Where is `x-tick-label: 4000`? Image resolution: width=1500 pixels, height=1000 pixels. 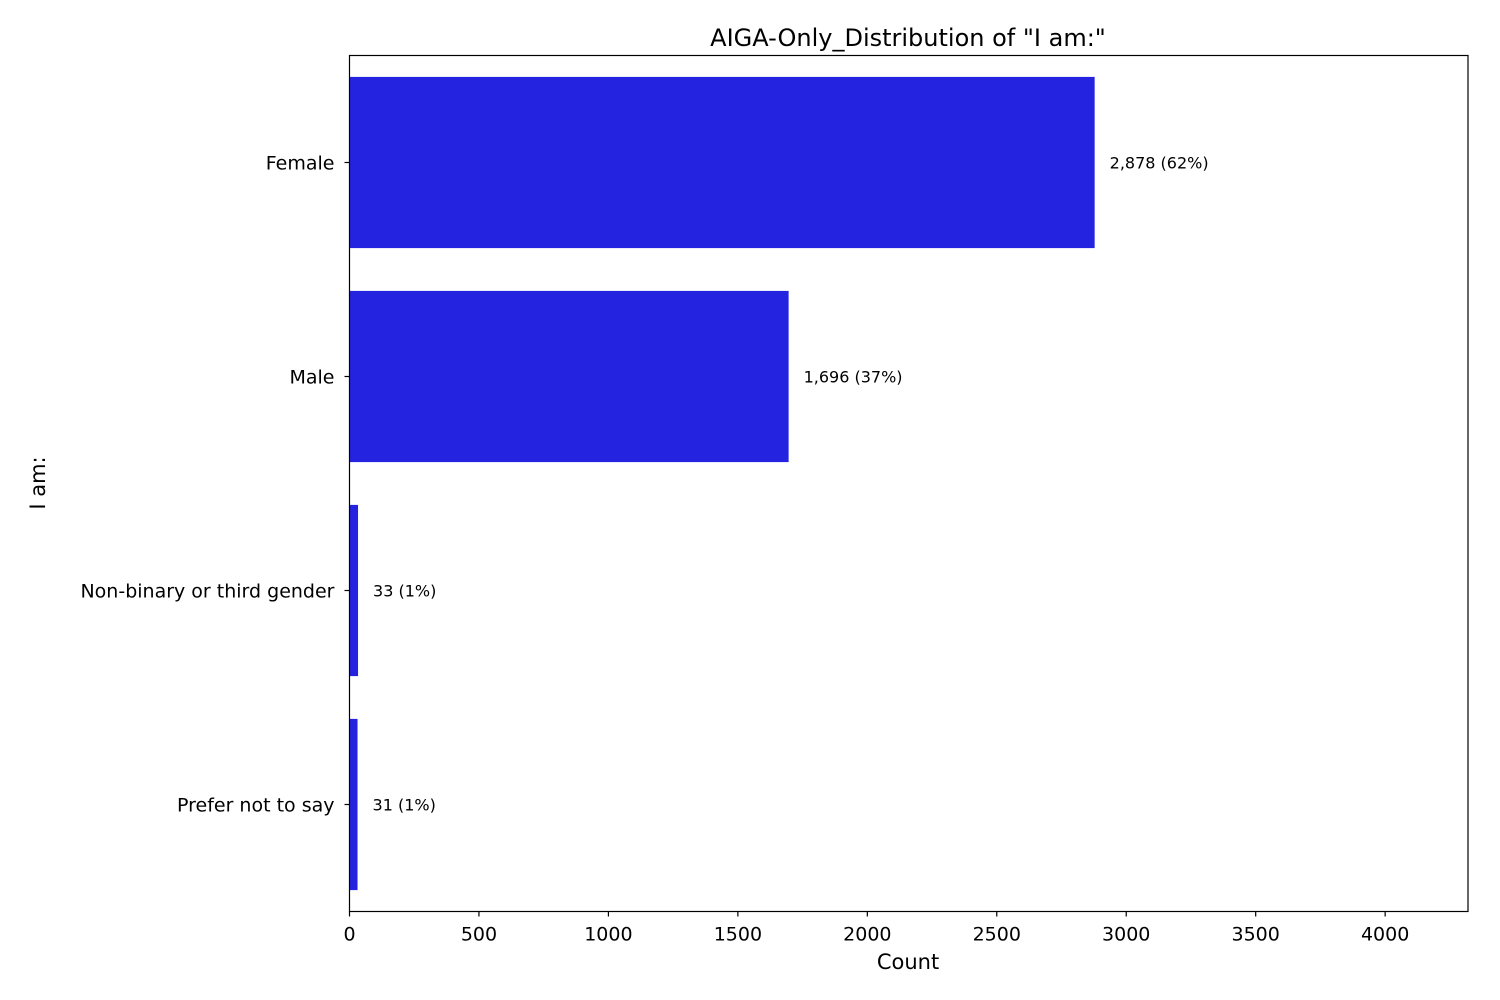 x-tick-label: 4000 is located at coordinates (1385, 935).